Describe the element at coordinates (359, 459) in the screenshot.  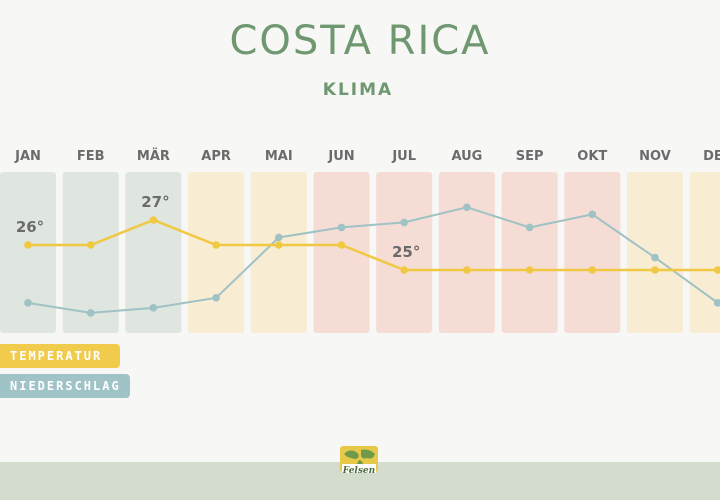
I see `globe-logo-icon` at that location.